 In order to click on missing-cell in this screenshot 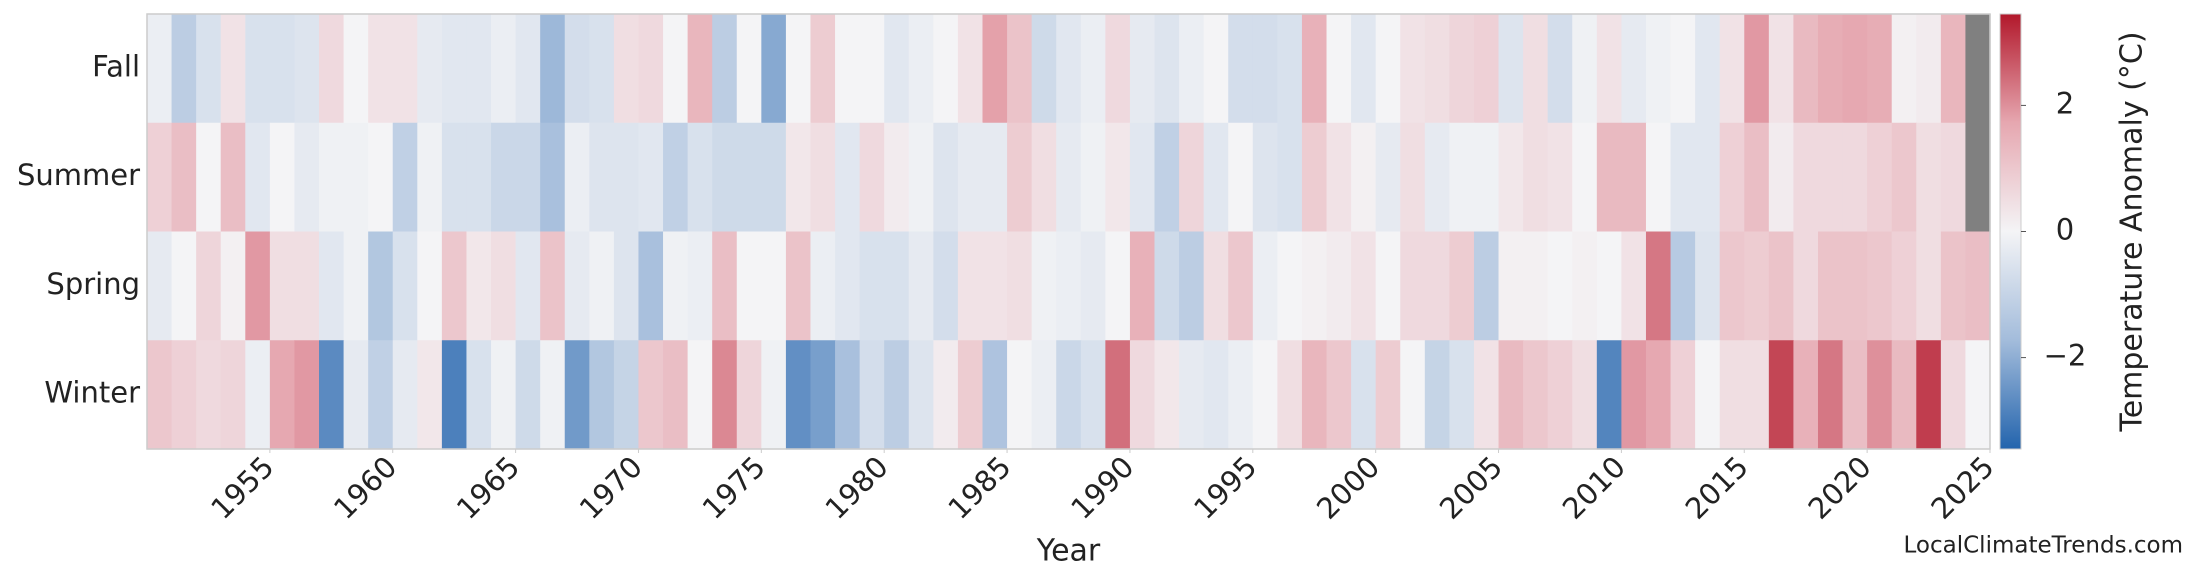, I will do `click(1978, 177)`.